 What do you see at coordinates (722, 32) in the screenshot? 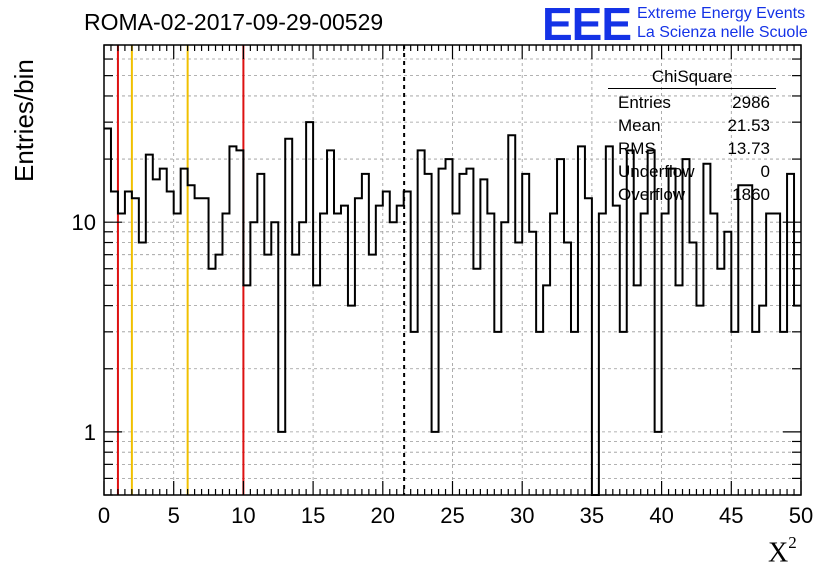
I see `logo-caption-line2: La Scienza nelle Scuole` at bounding box center [722, 32].